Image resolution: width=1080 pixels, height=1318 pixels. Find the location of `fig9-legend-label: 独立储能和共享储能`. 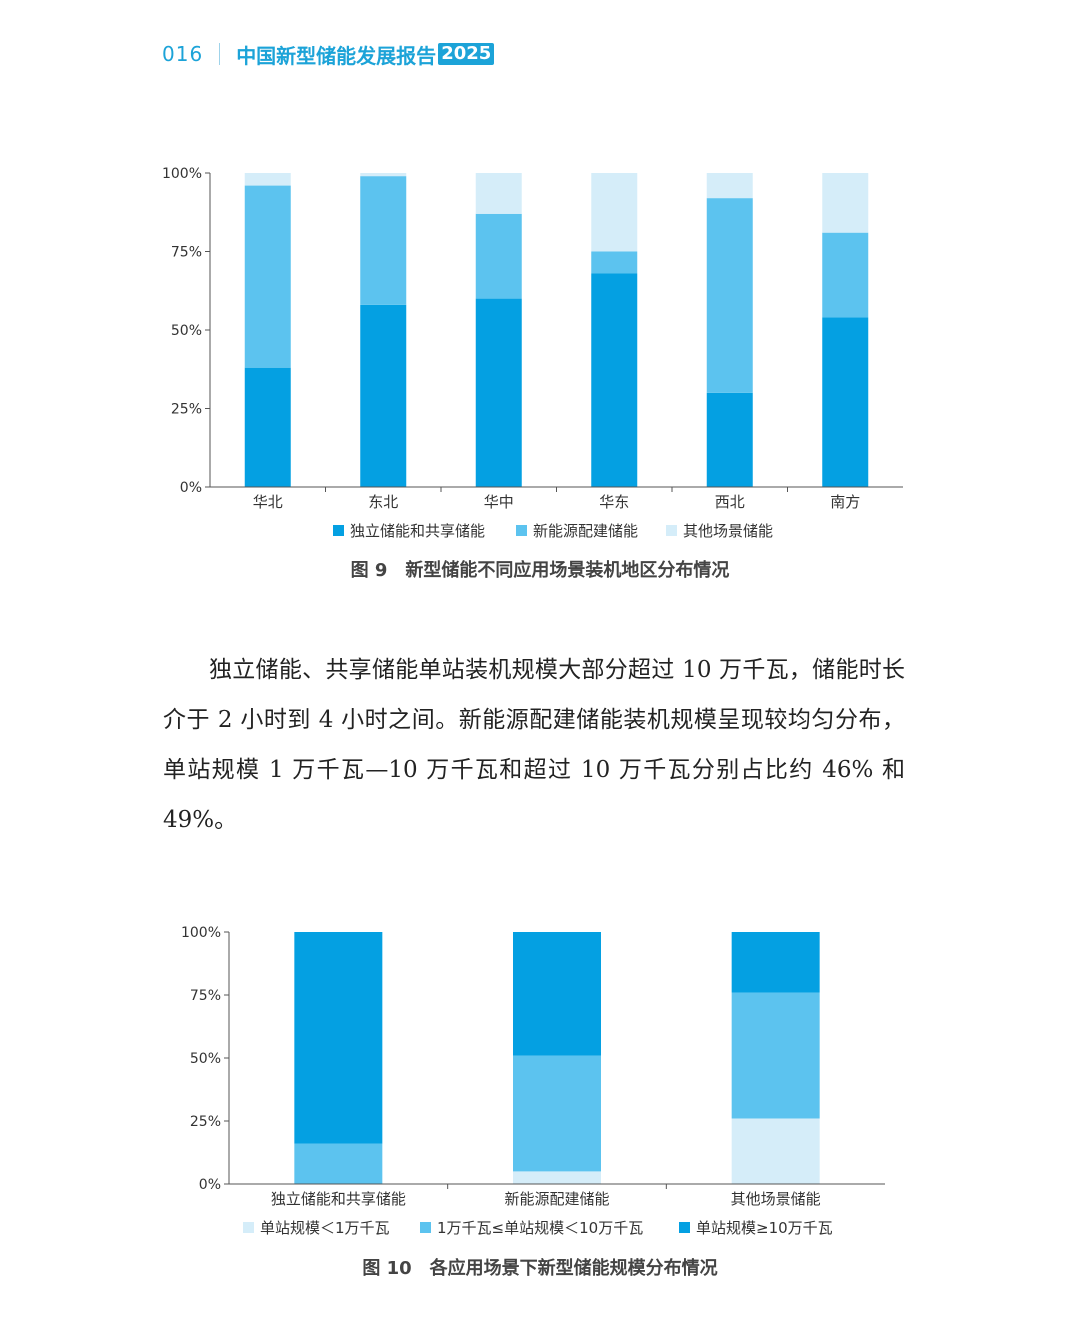

fig9-legend-label: 独立储能和共享储能 is located at coordinates (417, 531).